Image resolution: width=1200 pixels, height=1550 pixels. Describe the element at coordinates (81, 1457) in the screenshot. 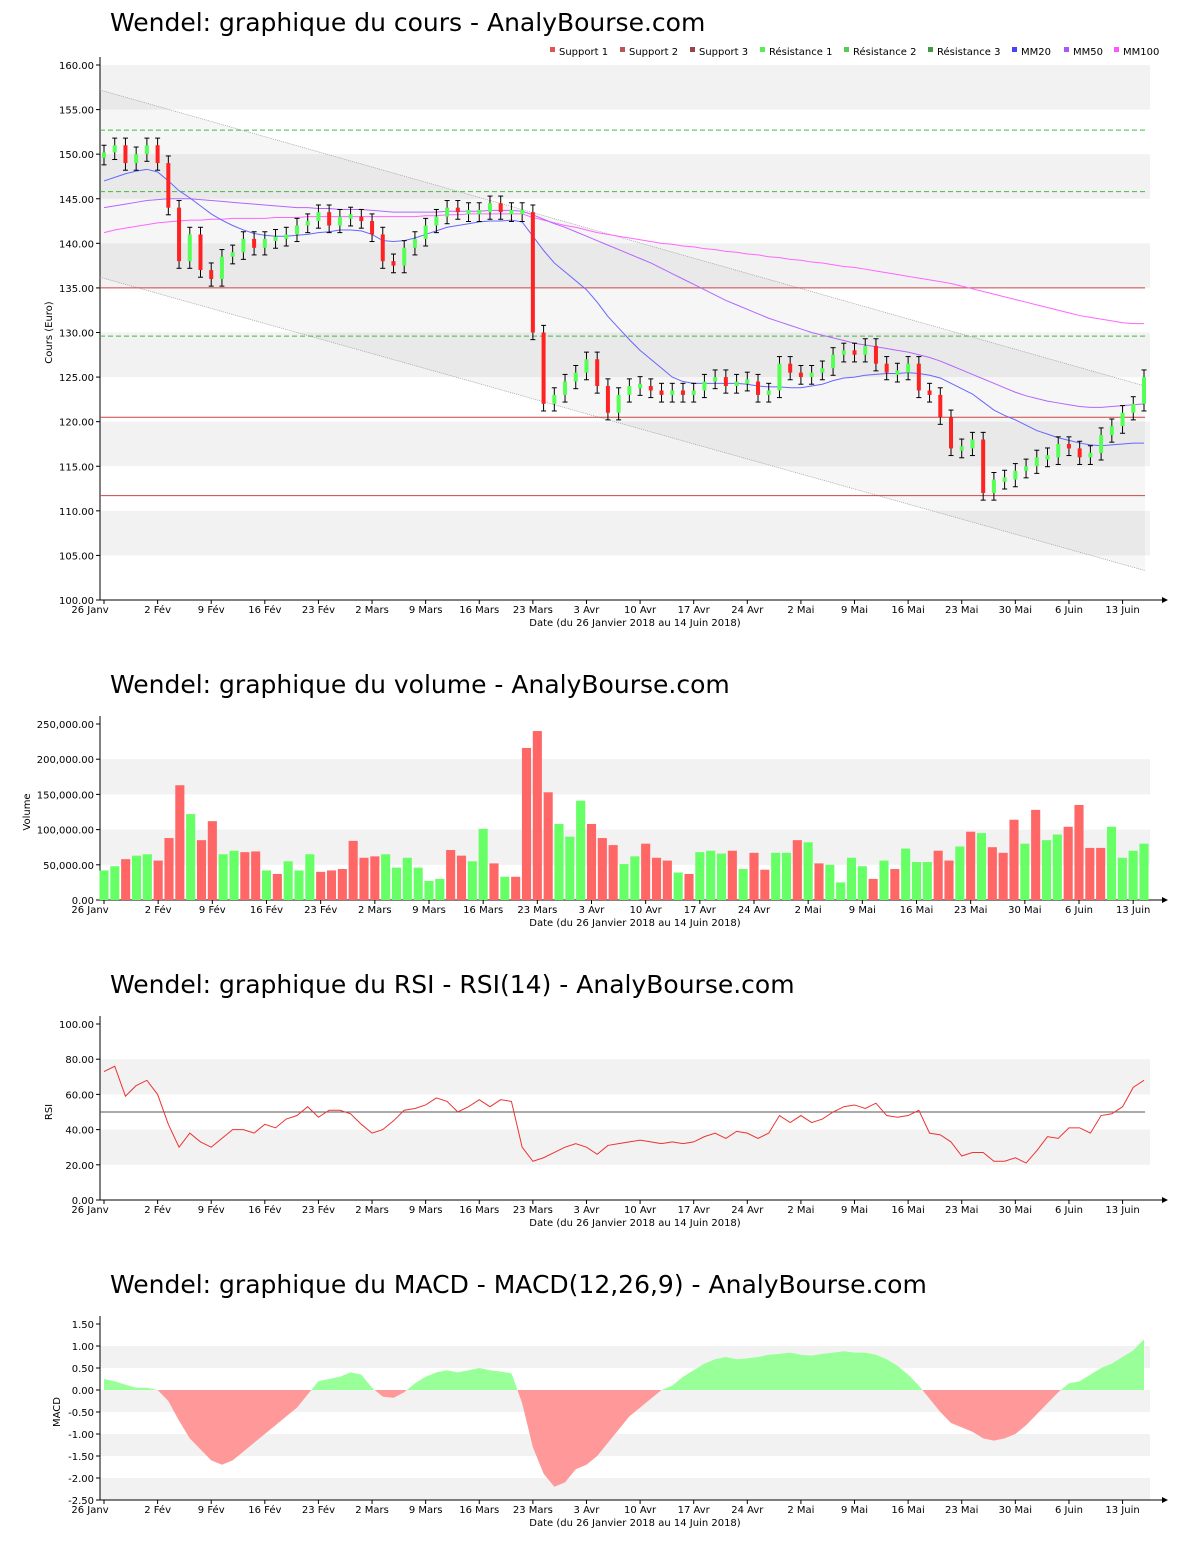

I see `y-tick-label: -1.50` at that location.